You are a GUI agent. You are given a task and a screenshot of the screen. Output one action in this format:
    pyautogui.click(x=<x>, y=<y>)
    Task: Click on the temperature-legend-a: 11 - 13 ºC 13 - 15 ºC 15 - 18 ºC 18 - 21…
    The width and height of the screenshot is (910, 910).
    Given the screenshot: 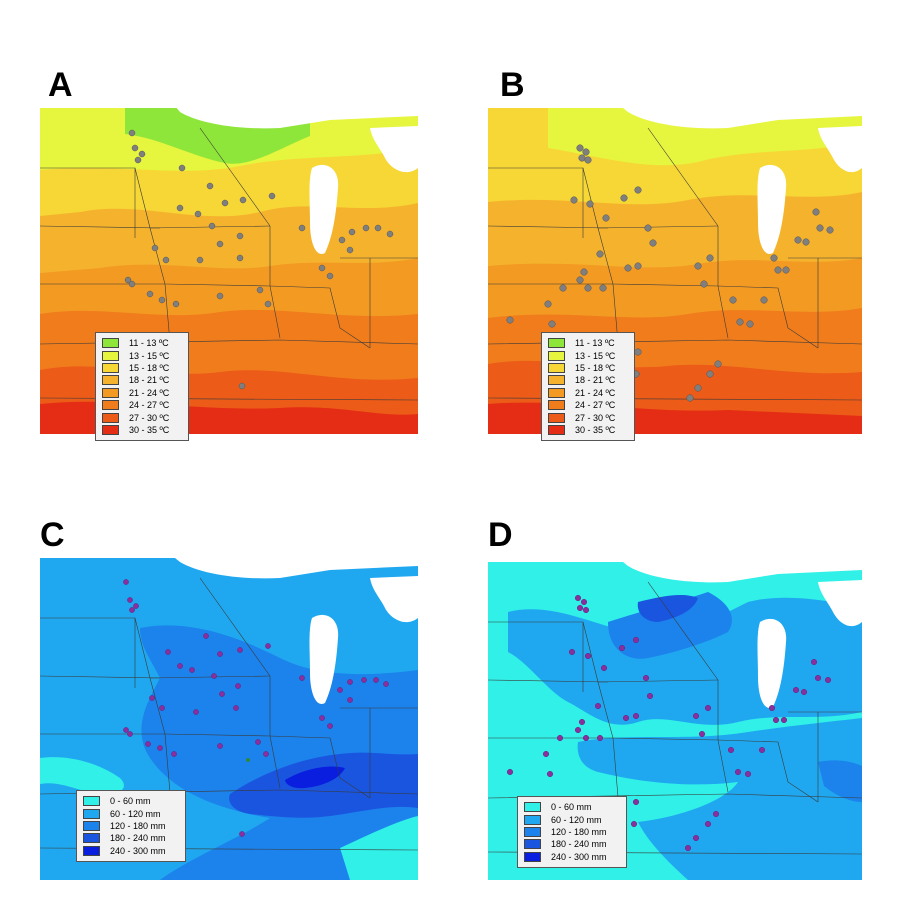 What is the action you would take?
    pyautogui.click(x=142, y=387)
    